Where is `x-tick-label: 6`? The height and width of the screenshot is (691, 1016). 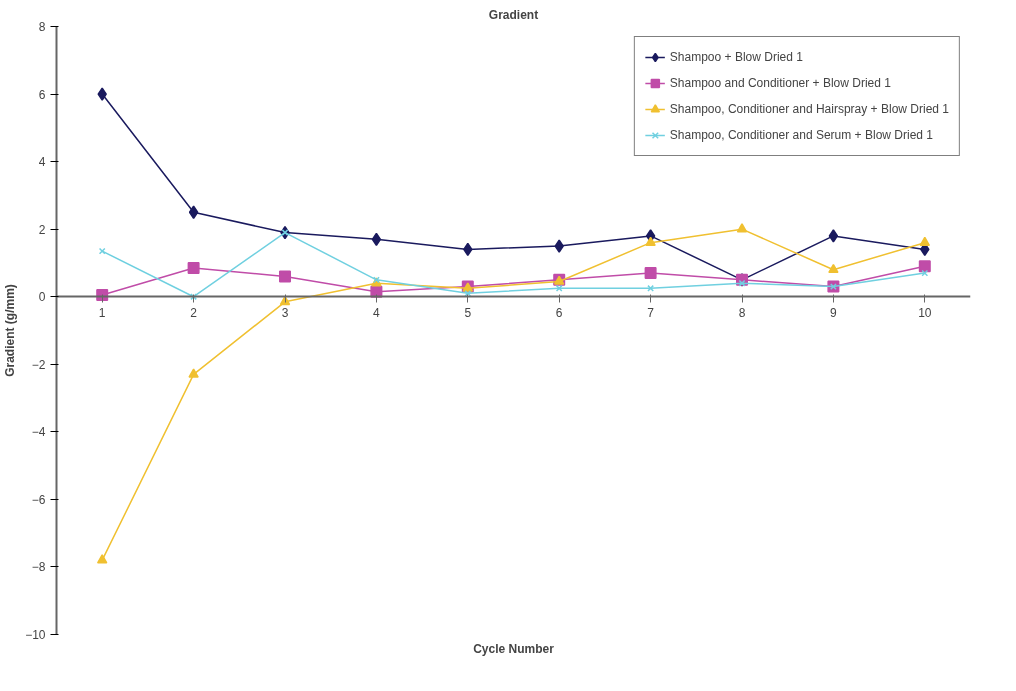 x-tick-label: 6 is located at coordinates (559, 312).